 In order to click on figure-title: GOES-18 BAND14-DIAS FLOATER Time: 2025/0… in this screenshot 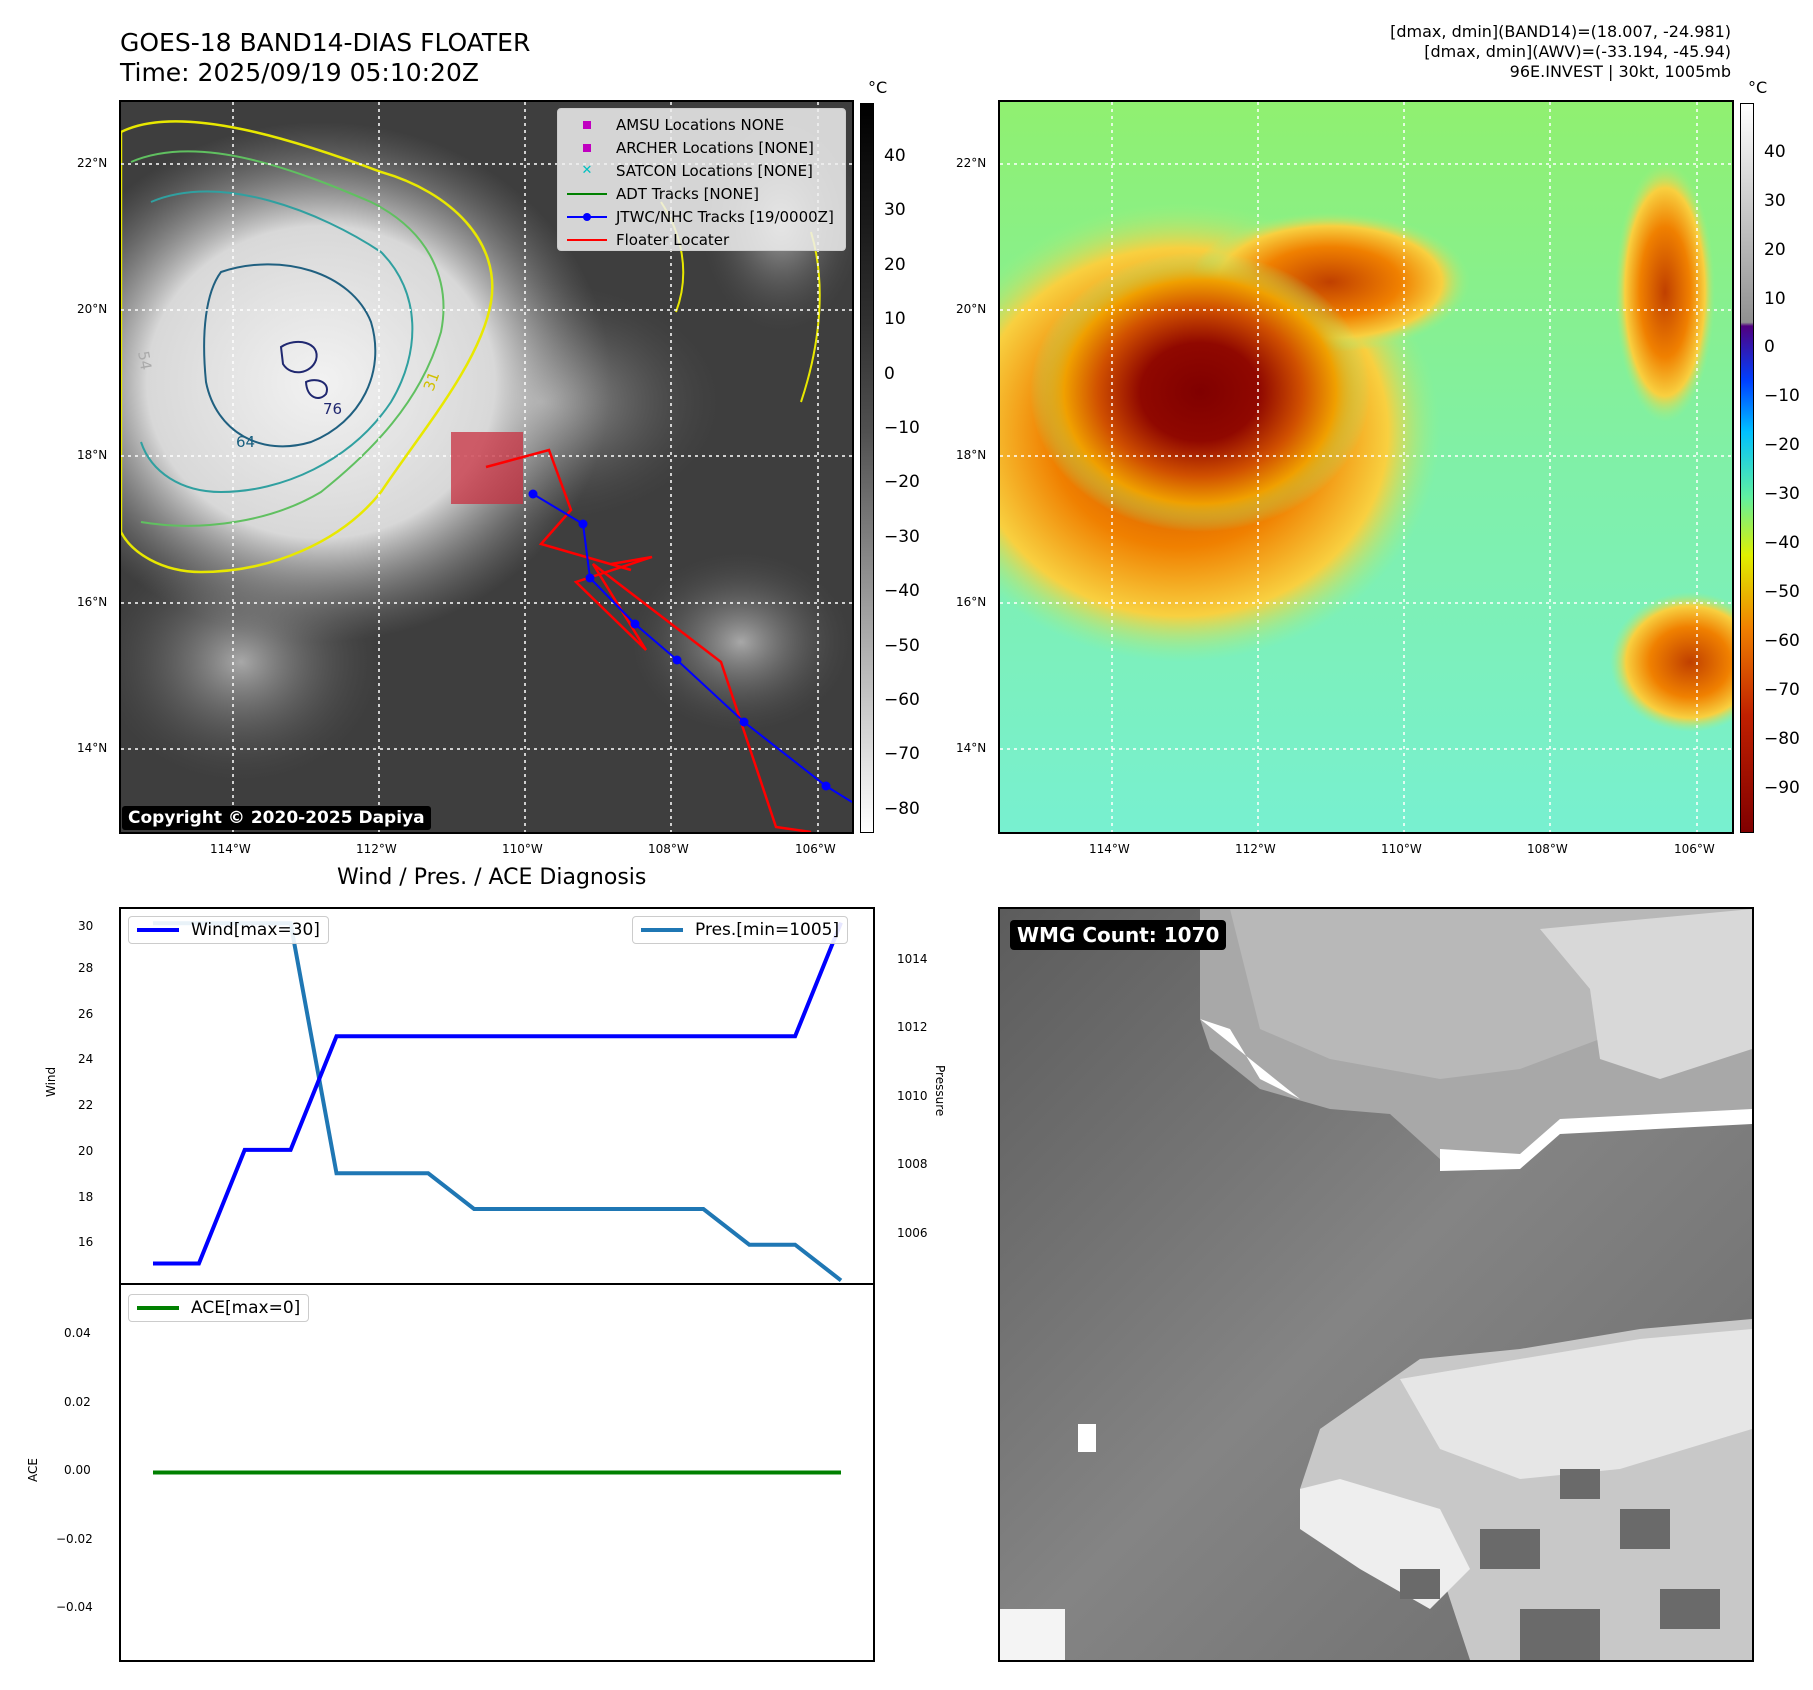, I will do `click(325, 58)`.